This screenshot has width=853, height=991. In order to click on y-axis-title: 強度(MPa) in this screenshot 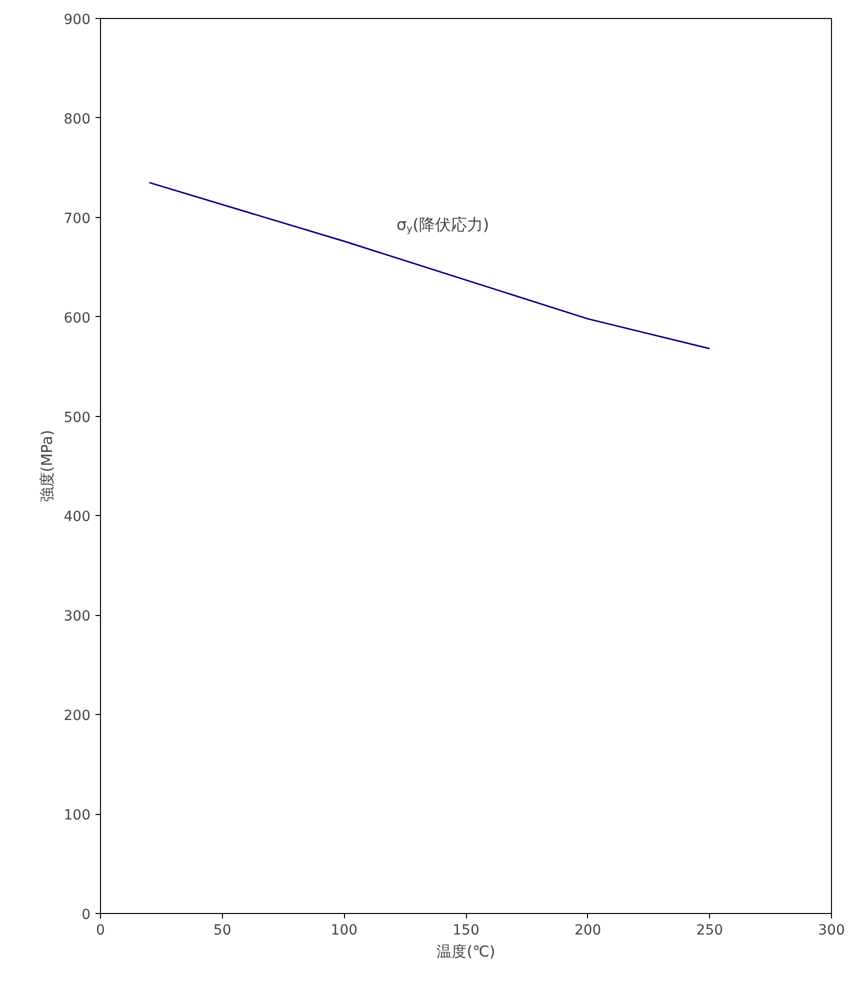, I will do `click(47, 466)`.